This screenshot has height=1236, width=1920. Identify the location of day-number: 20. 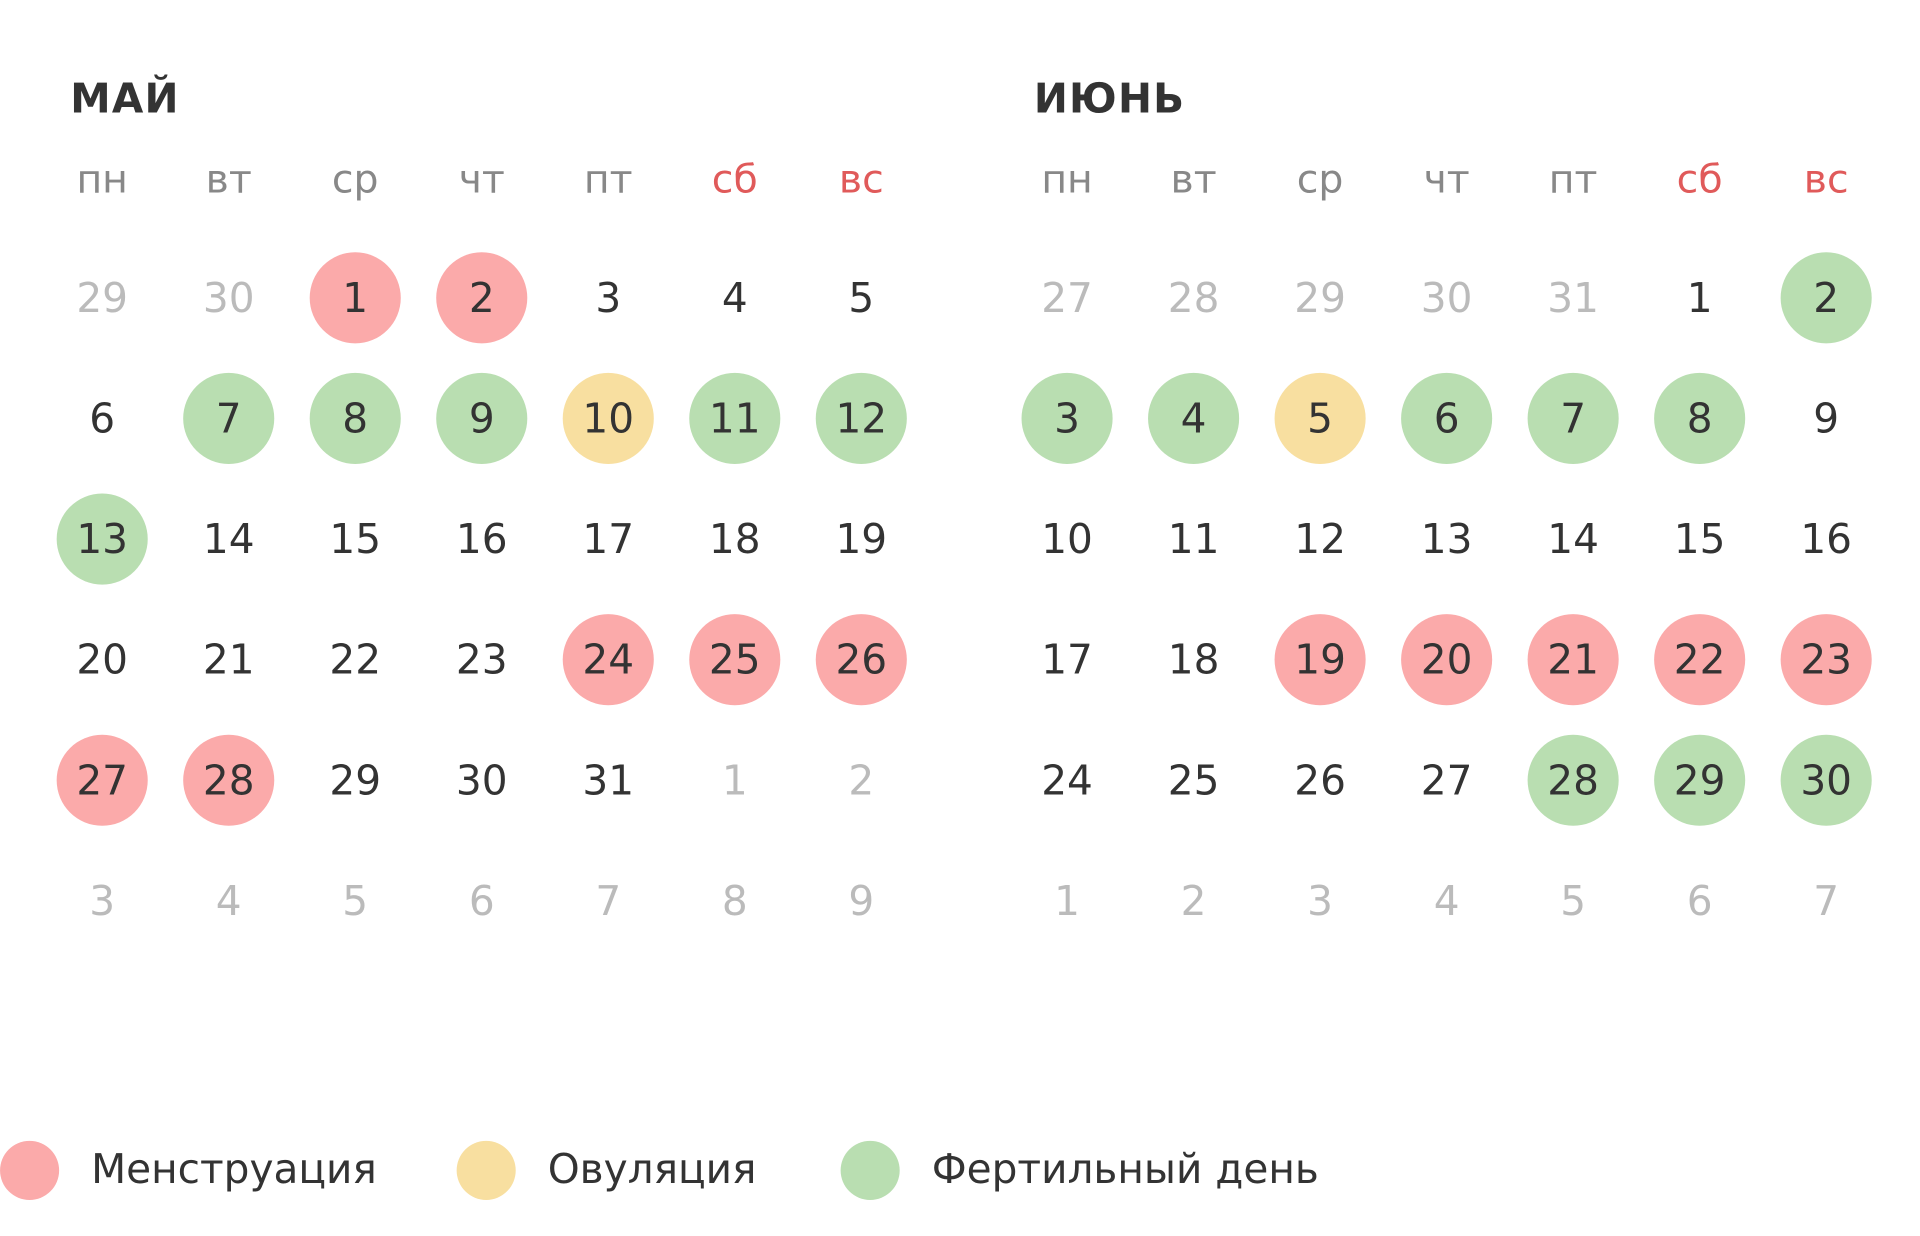
(102, 660).